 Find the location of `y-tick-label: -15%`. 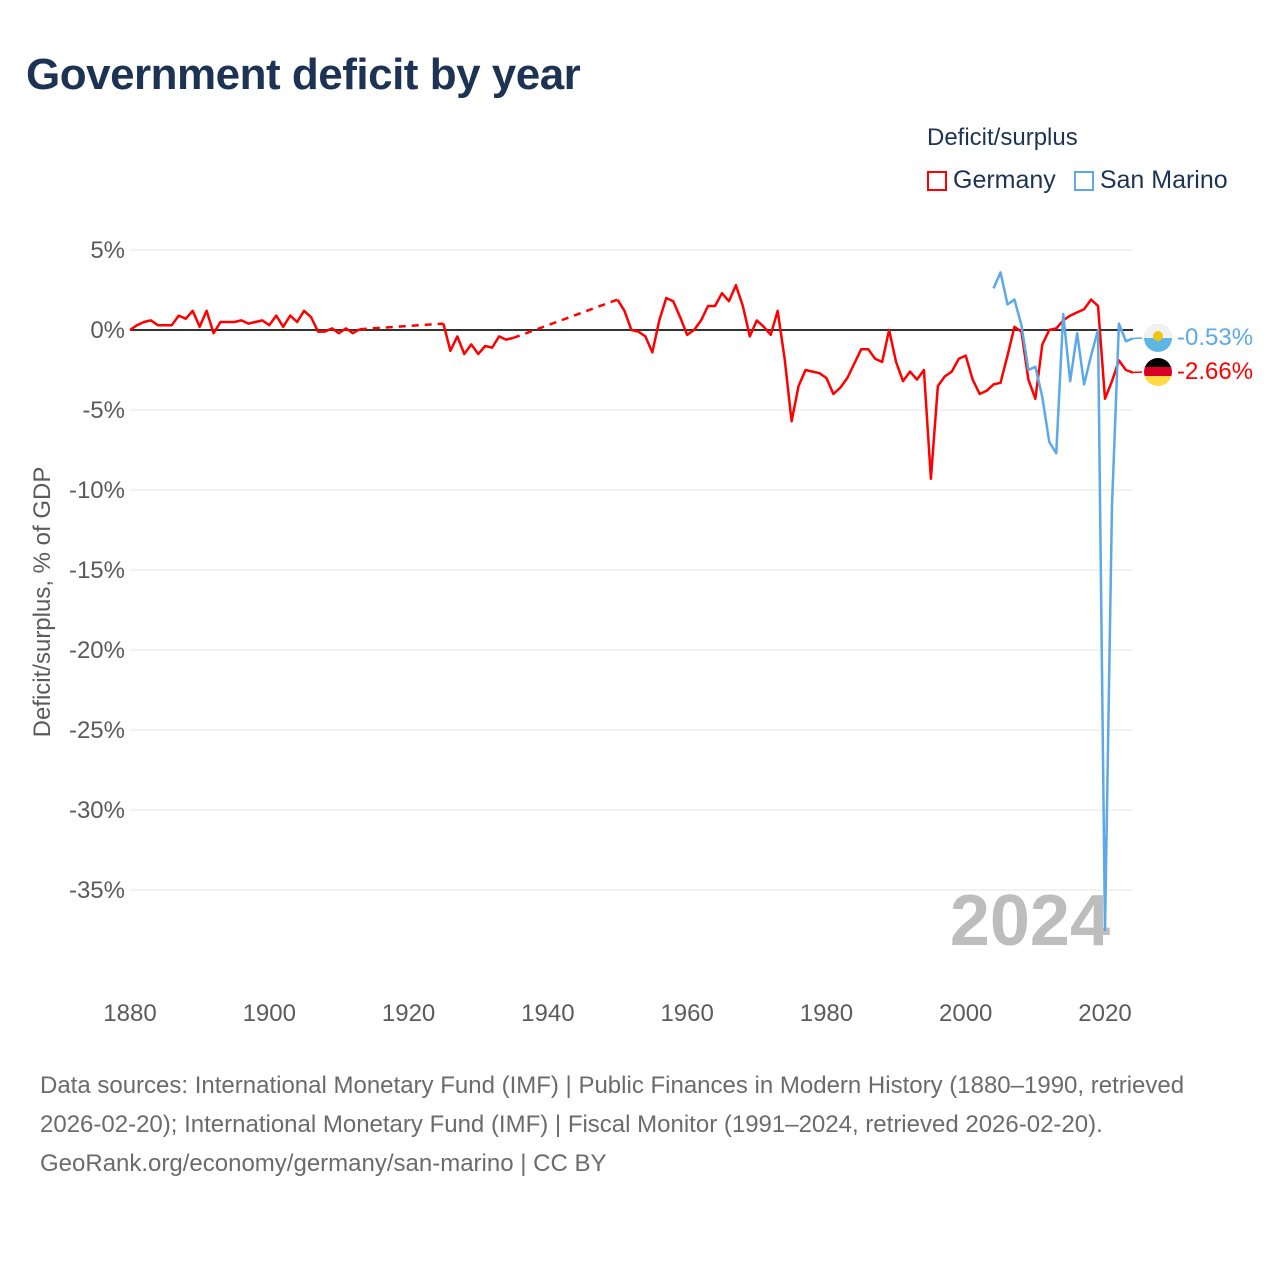

y-tick-label: -15% is located at coordinates (97, 570).